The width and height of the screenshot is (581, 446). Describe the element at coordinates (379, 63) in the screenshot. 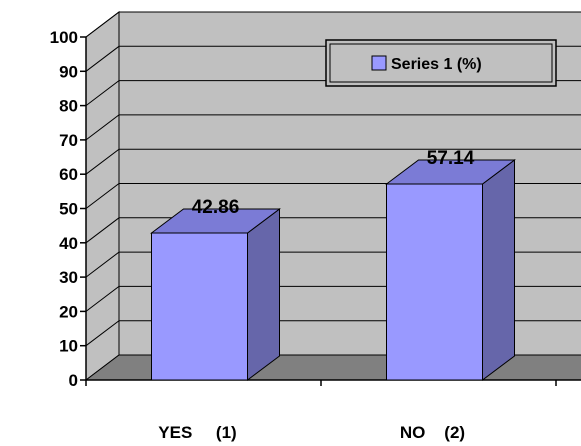

I see `legend-swatch` at that location.